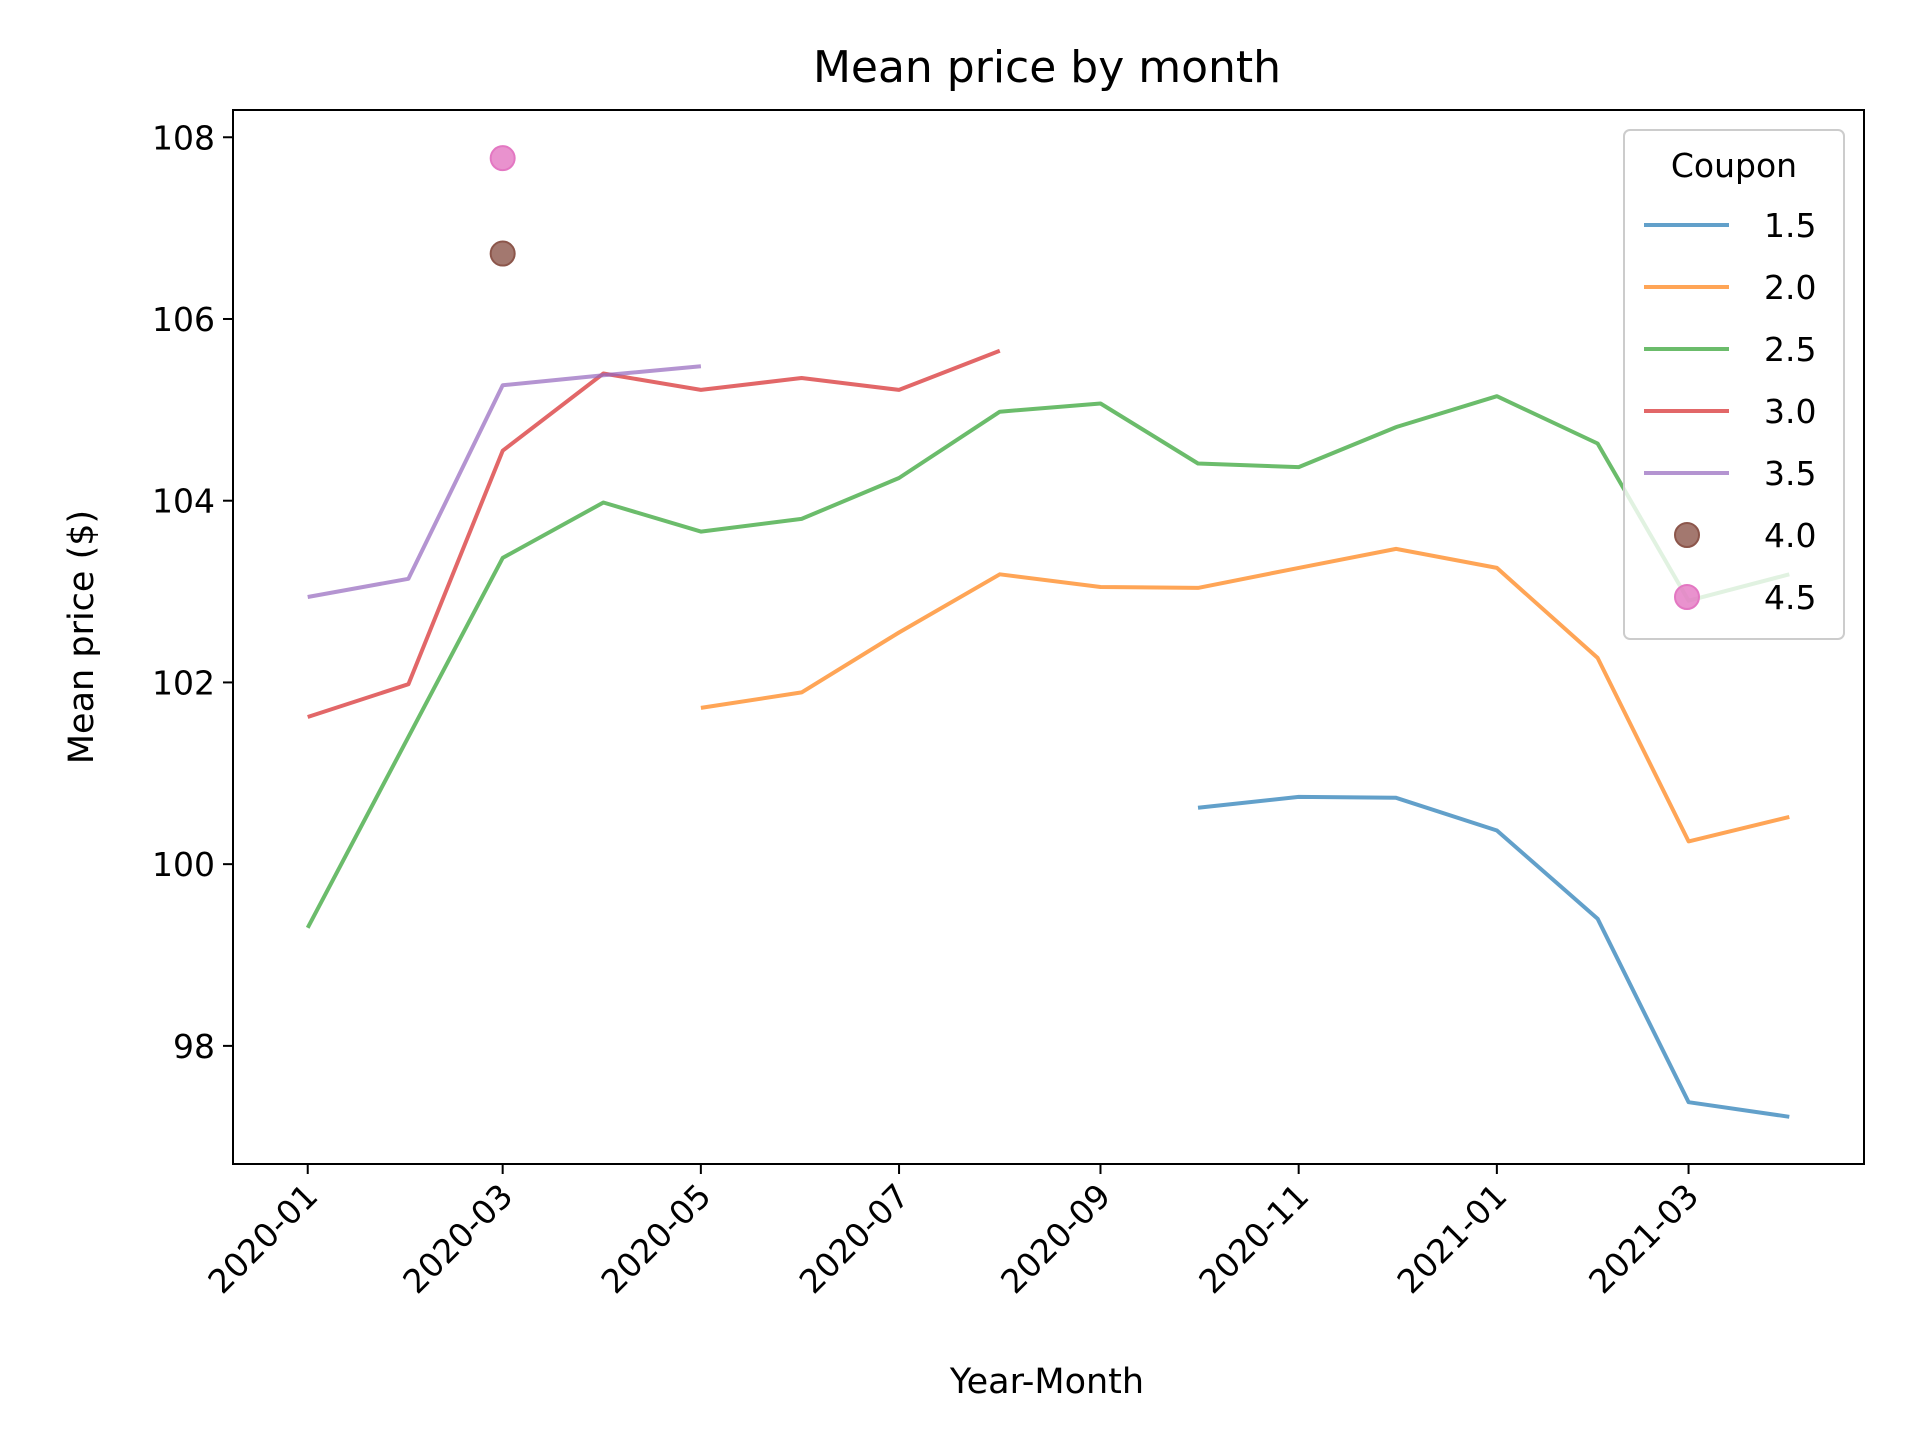 Image resolution: width=1920 pixels, height=1440 pixels. Describe the element at coordinates (183, 864) in the screenshot. I see `y-tick-label: 100` at that location.